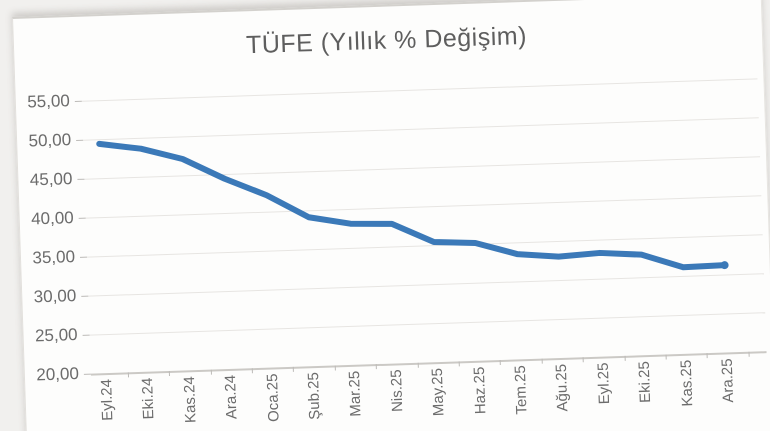 The width and height of the screenshot is (770, 431). What do you see at coordinates (51, 179) in the screenshot?
I see `y-axis-label: 45,00` at bounding box center [51, 179].